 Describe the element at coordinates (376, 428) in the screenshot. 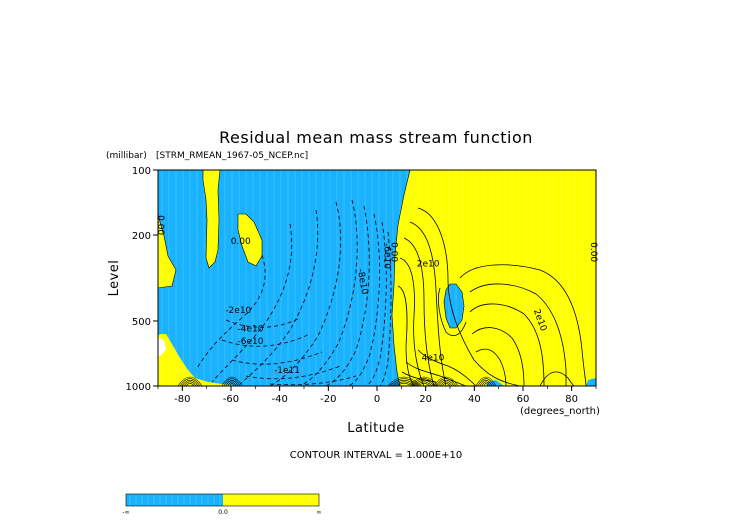

I see `x-axis-title: Latitude` at that location.